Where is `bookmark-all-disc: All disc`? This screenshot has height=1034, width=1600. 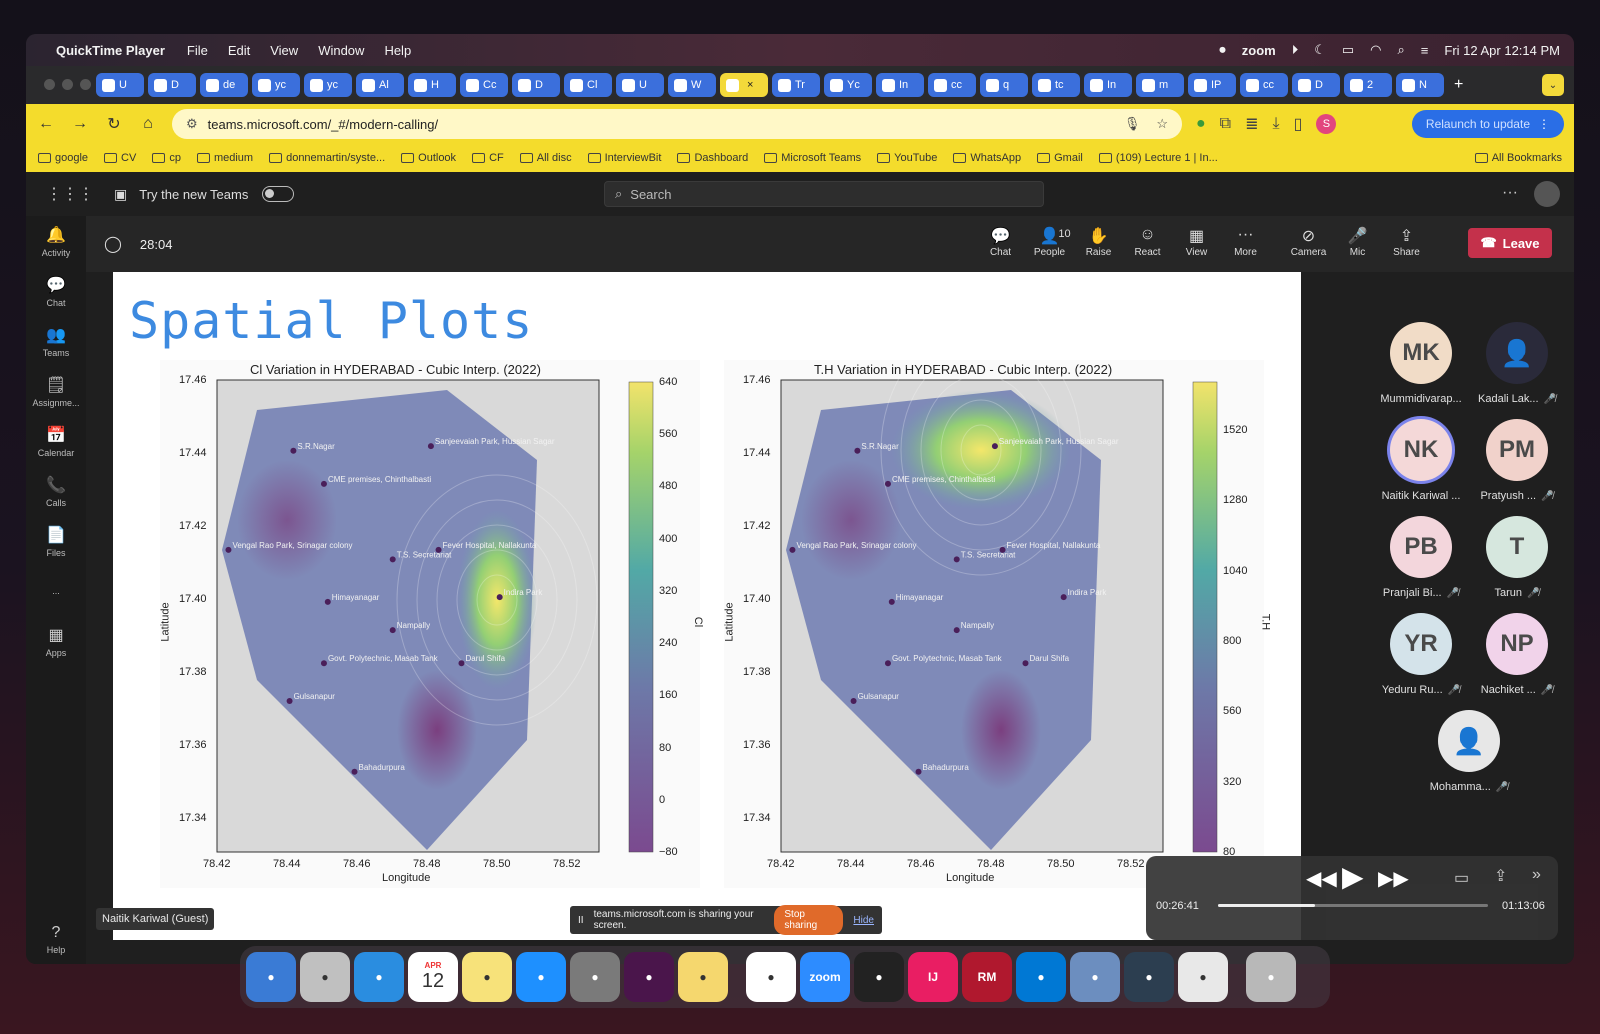
bookmark-all-disc: All disc is located at coordinates (545, 158).